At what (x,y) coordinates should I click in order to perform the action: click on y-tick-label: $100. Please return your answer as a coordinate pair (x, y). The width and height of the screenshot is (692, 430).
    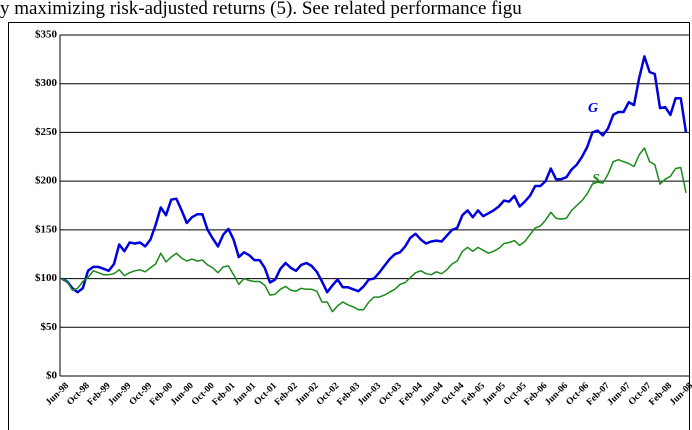
    Looking at the image, I should click on (46, 278).